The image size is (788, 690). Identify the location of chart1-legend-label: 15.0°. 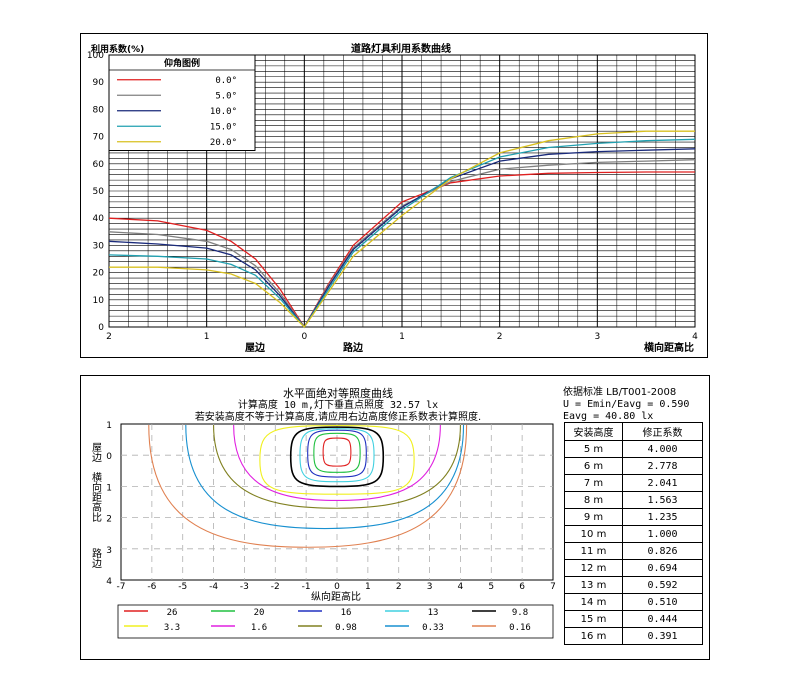
(223, 127).